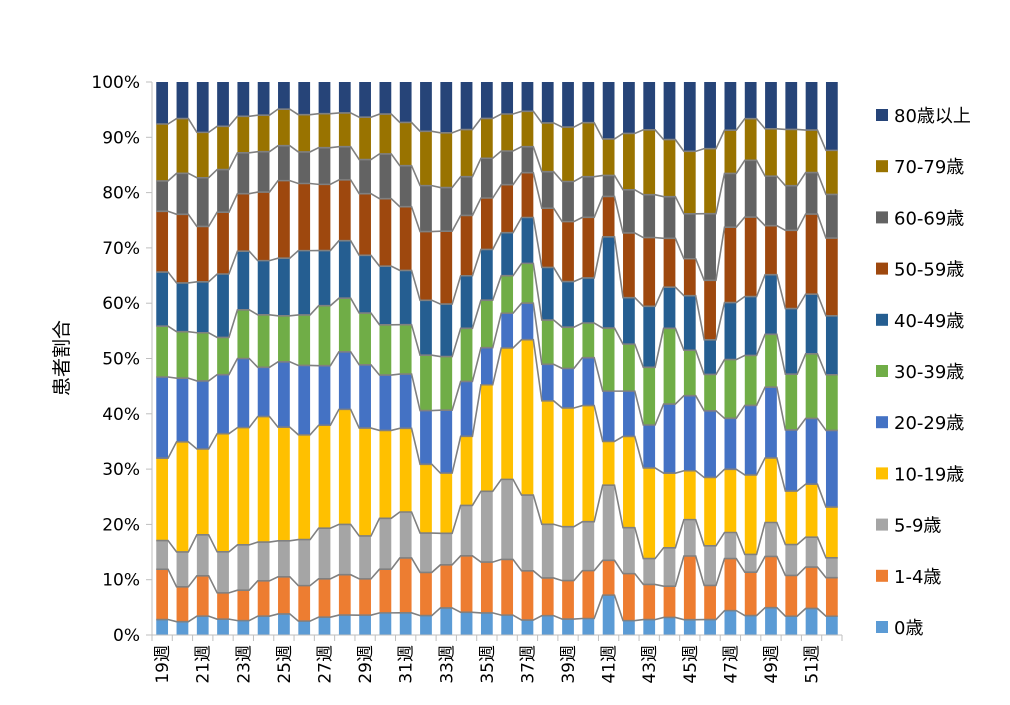  What do you see at coordinates (121, 470) in the screenshot?
I see `y-tick-label: 30%` at bounding box center [121, 470].